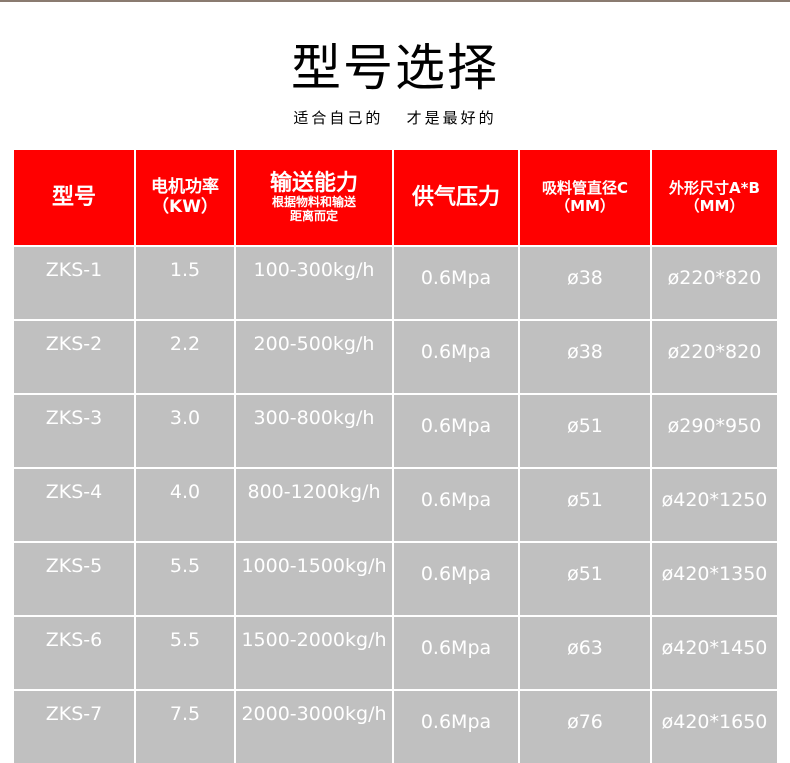  Describe the element at coordinates (75, 197) in the screenshot. I see `header-model: 型号` at that location.